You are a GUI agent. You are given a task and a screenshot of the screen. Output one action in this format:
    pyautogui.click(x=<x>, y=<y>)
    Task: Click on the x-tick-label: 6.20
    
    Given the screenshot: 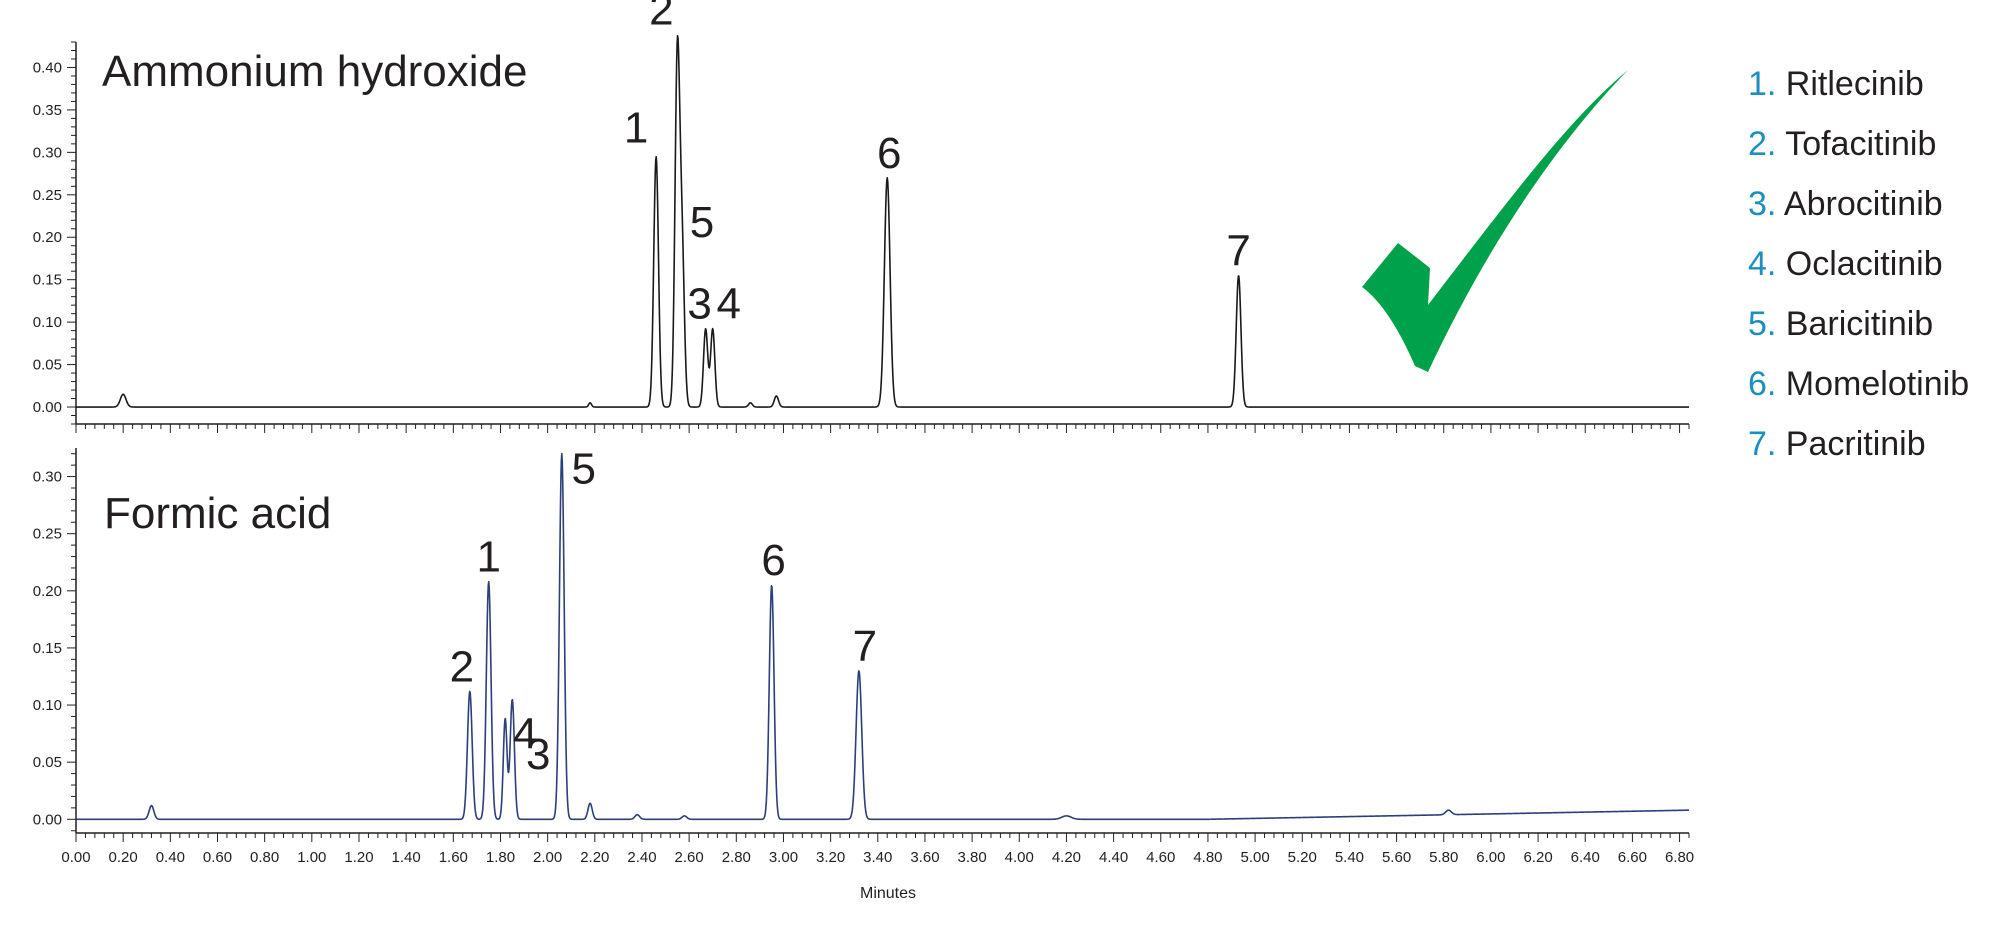 What is the action you would take?
    pyautogui.click(x=1537, y=857)
    